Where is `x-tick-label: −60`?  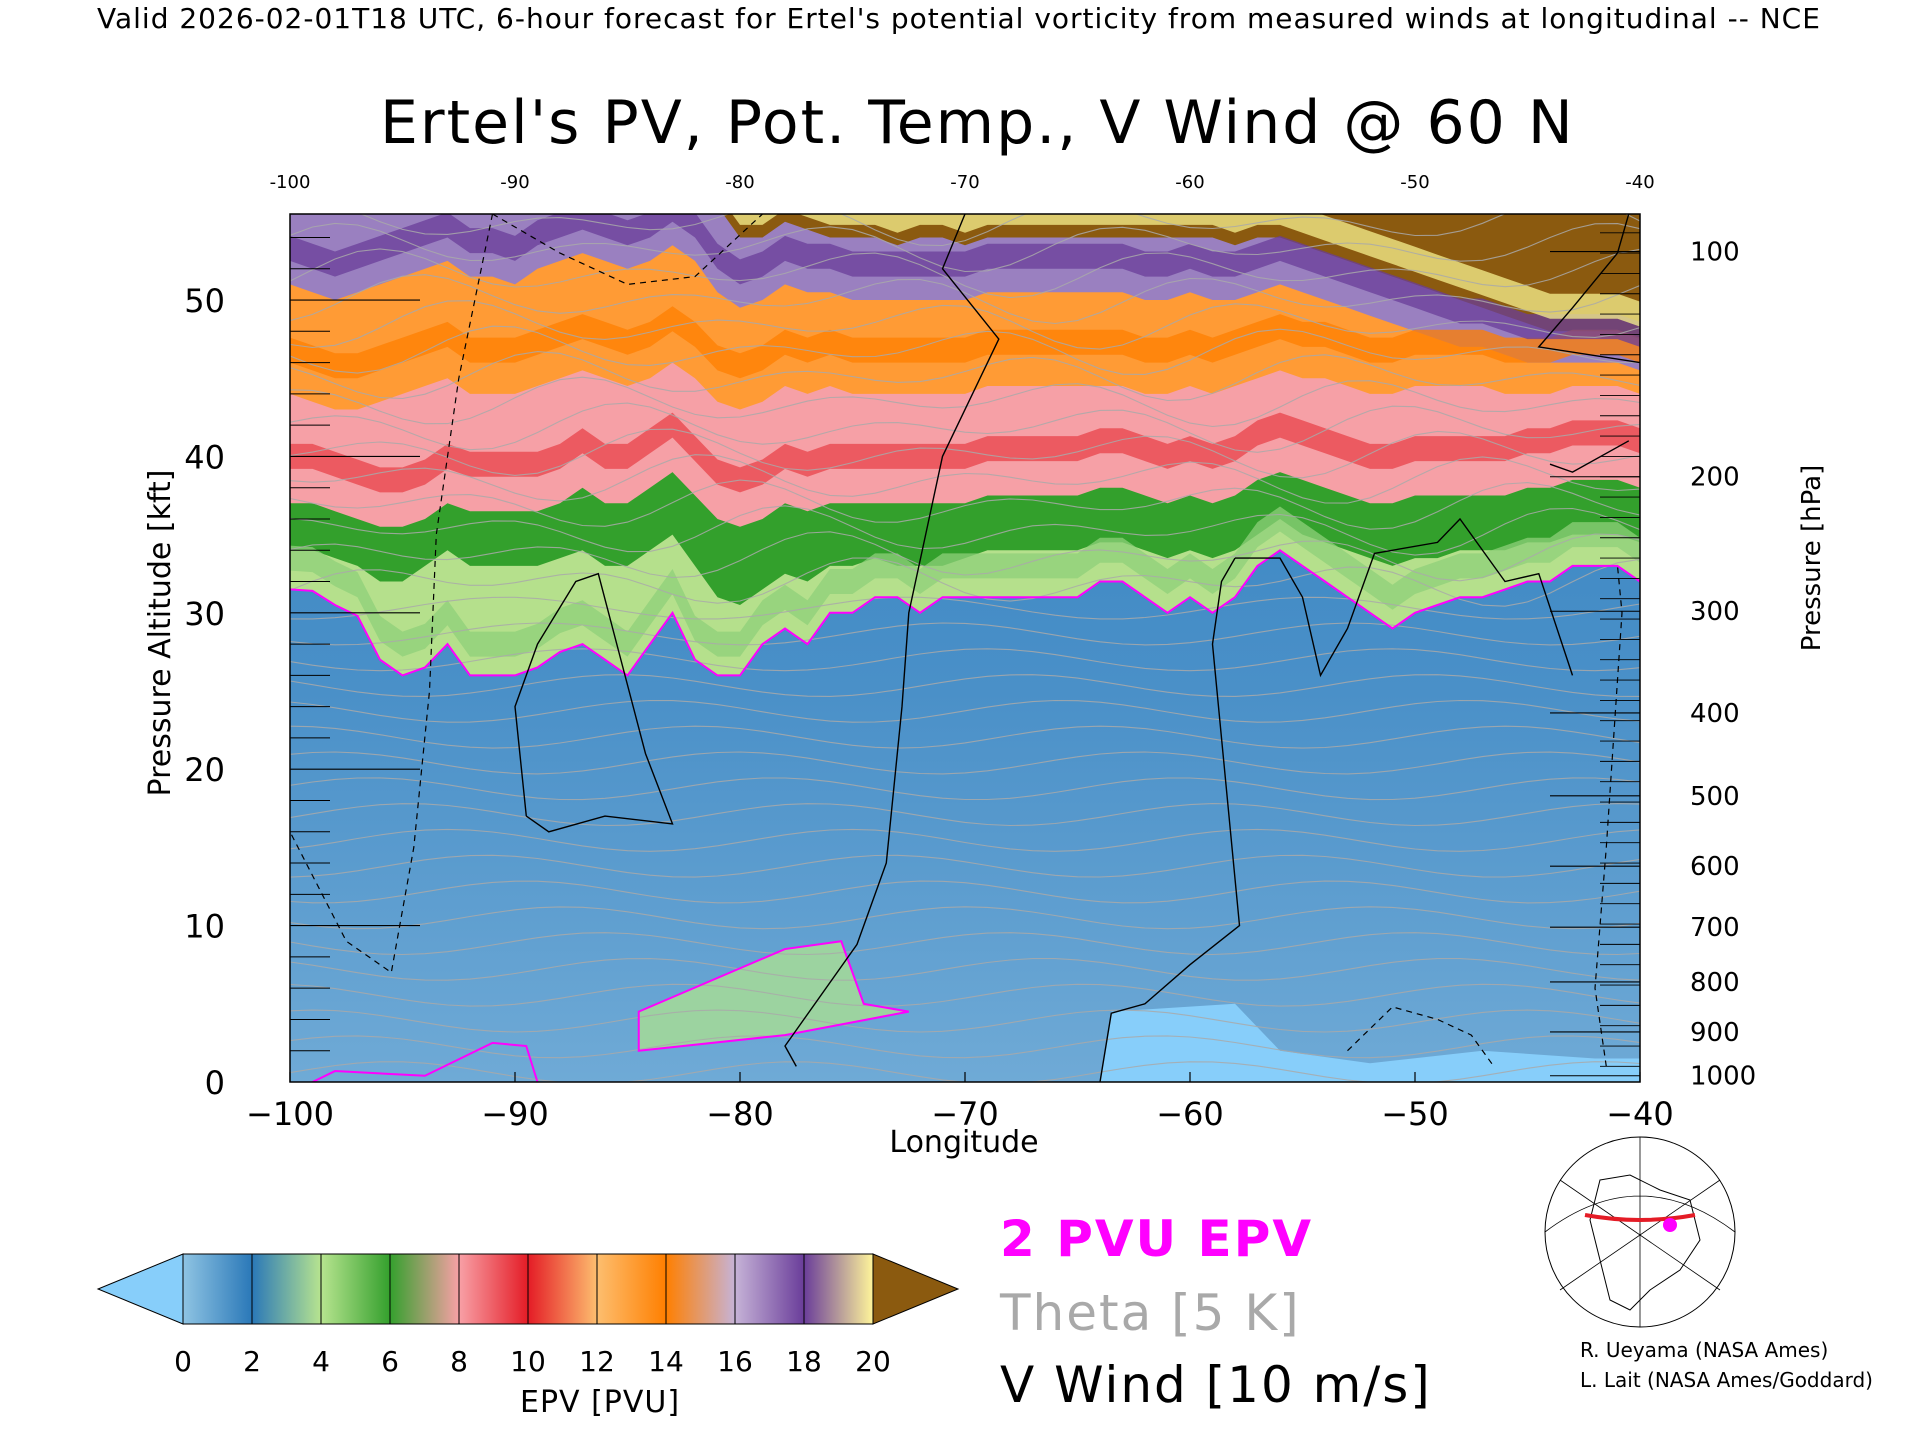
x-tick-label: −60 is located at coordinates (1190, 1114).